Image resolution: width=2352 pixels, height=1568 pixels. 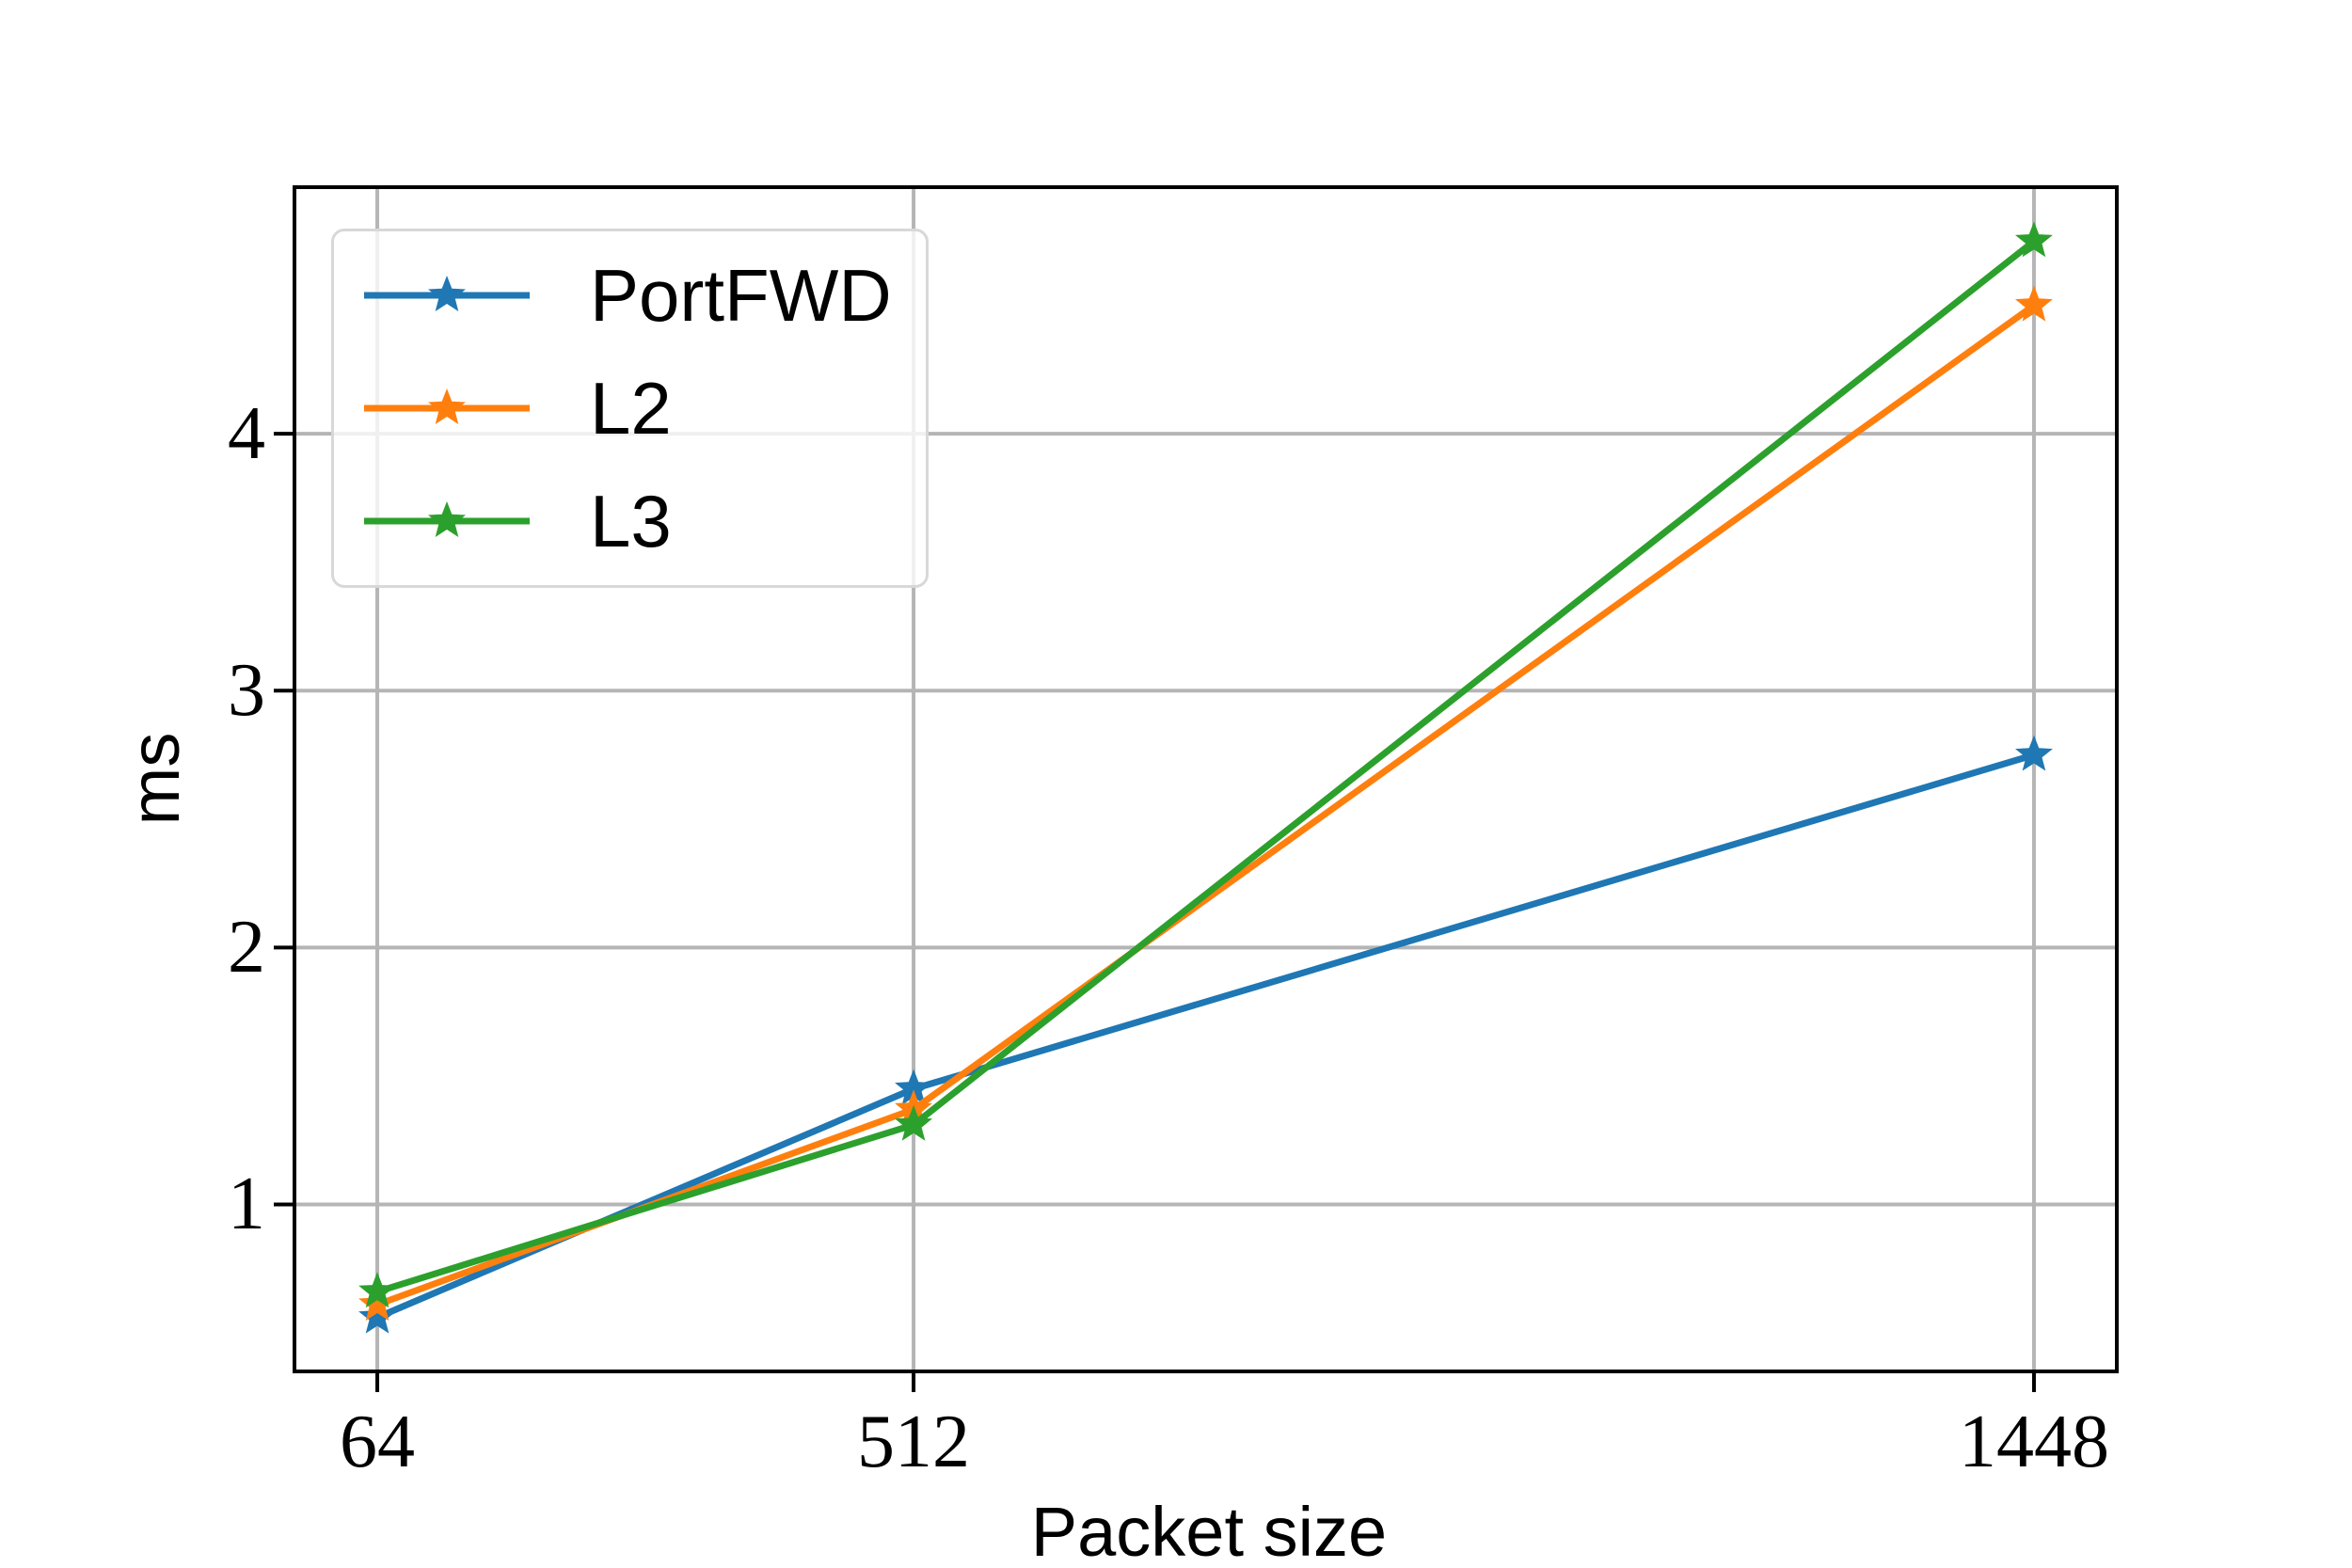 I want to click on legend-item-l3: L3, so click(x=630, y=521).